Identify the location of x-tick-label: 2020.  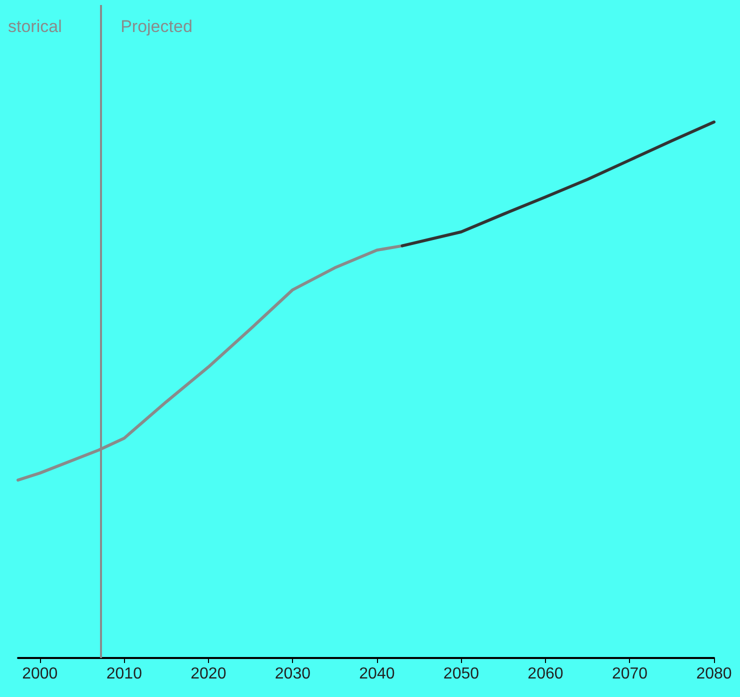
(208, 674).